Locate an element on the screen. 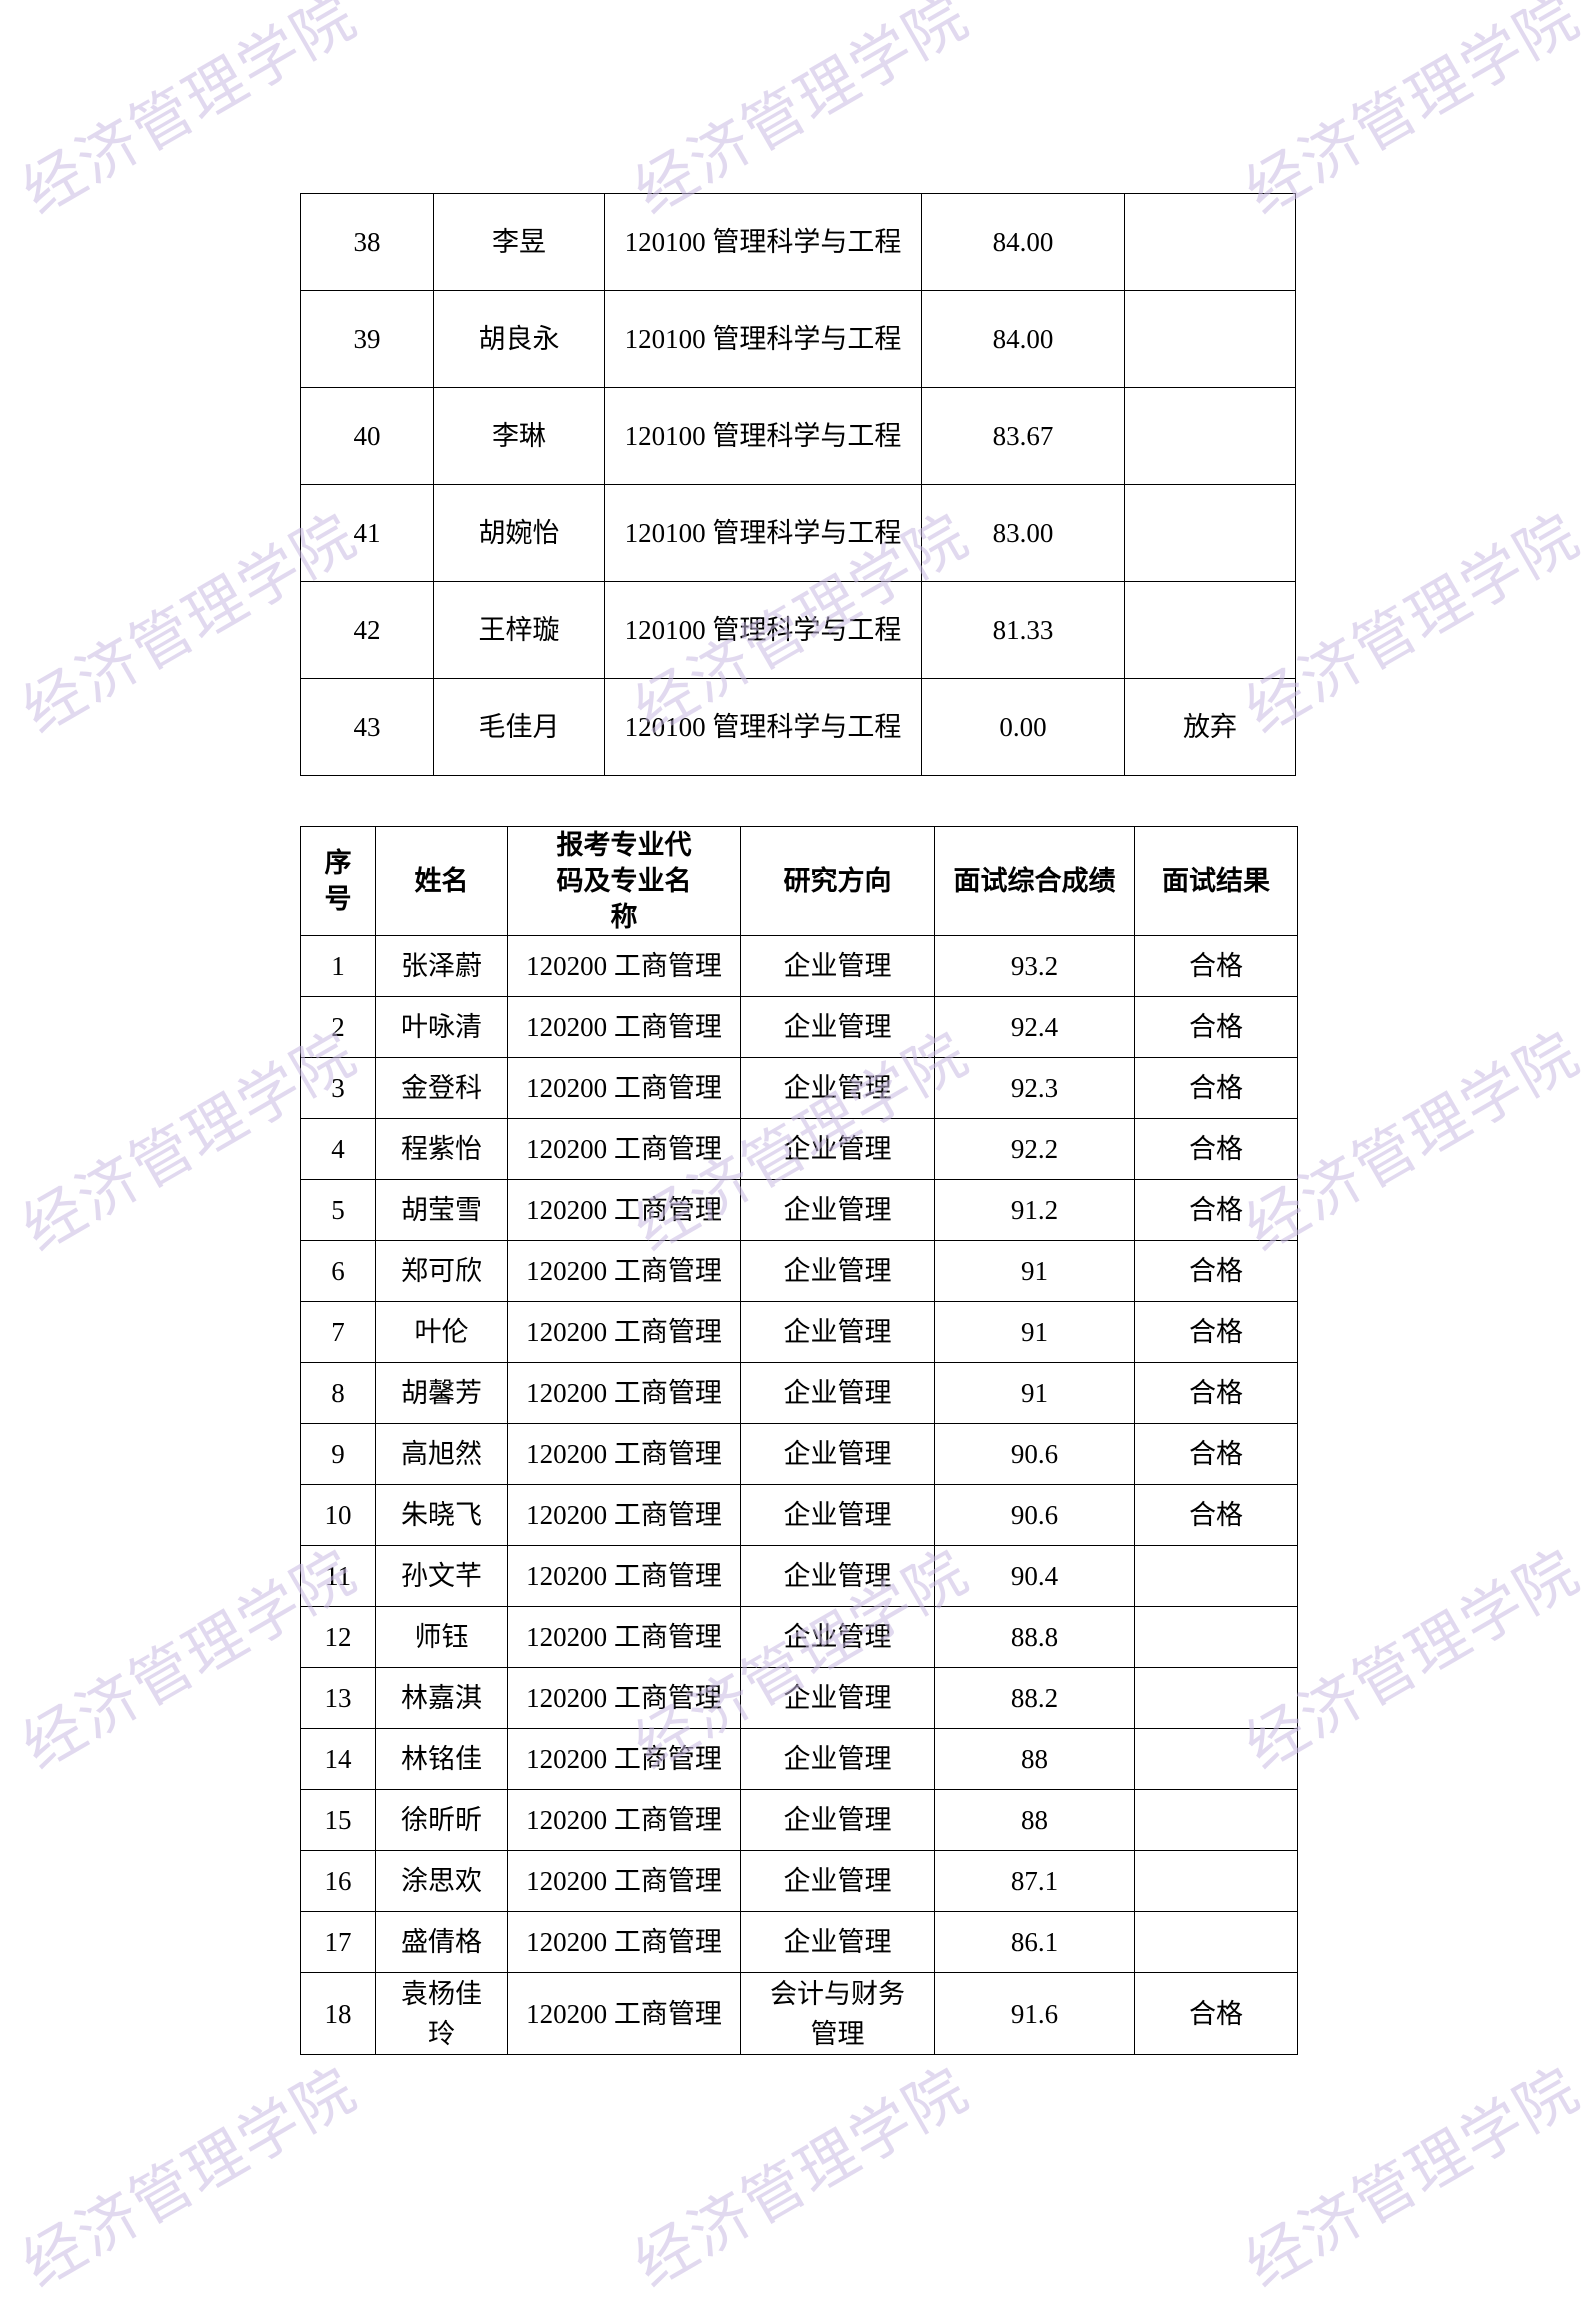 The width and height of the screenshot is (1587, 2304). cell-text: 90.6 is located at coordinates (1034, 1454).